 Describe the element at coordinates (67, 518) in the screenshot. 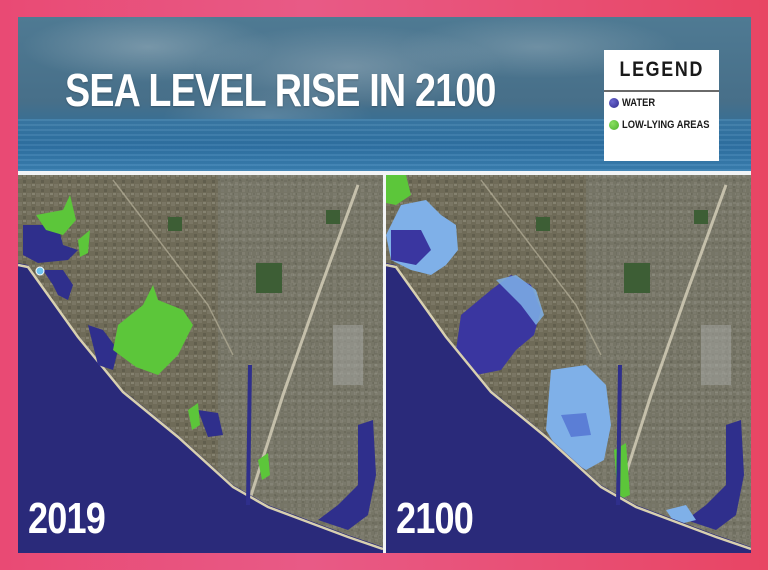

I see `year-label-2019: 2019` at that location.